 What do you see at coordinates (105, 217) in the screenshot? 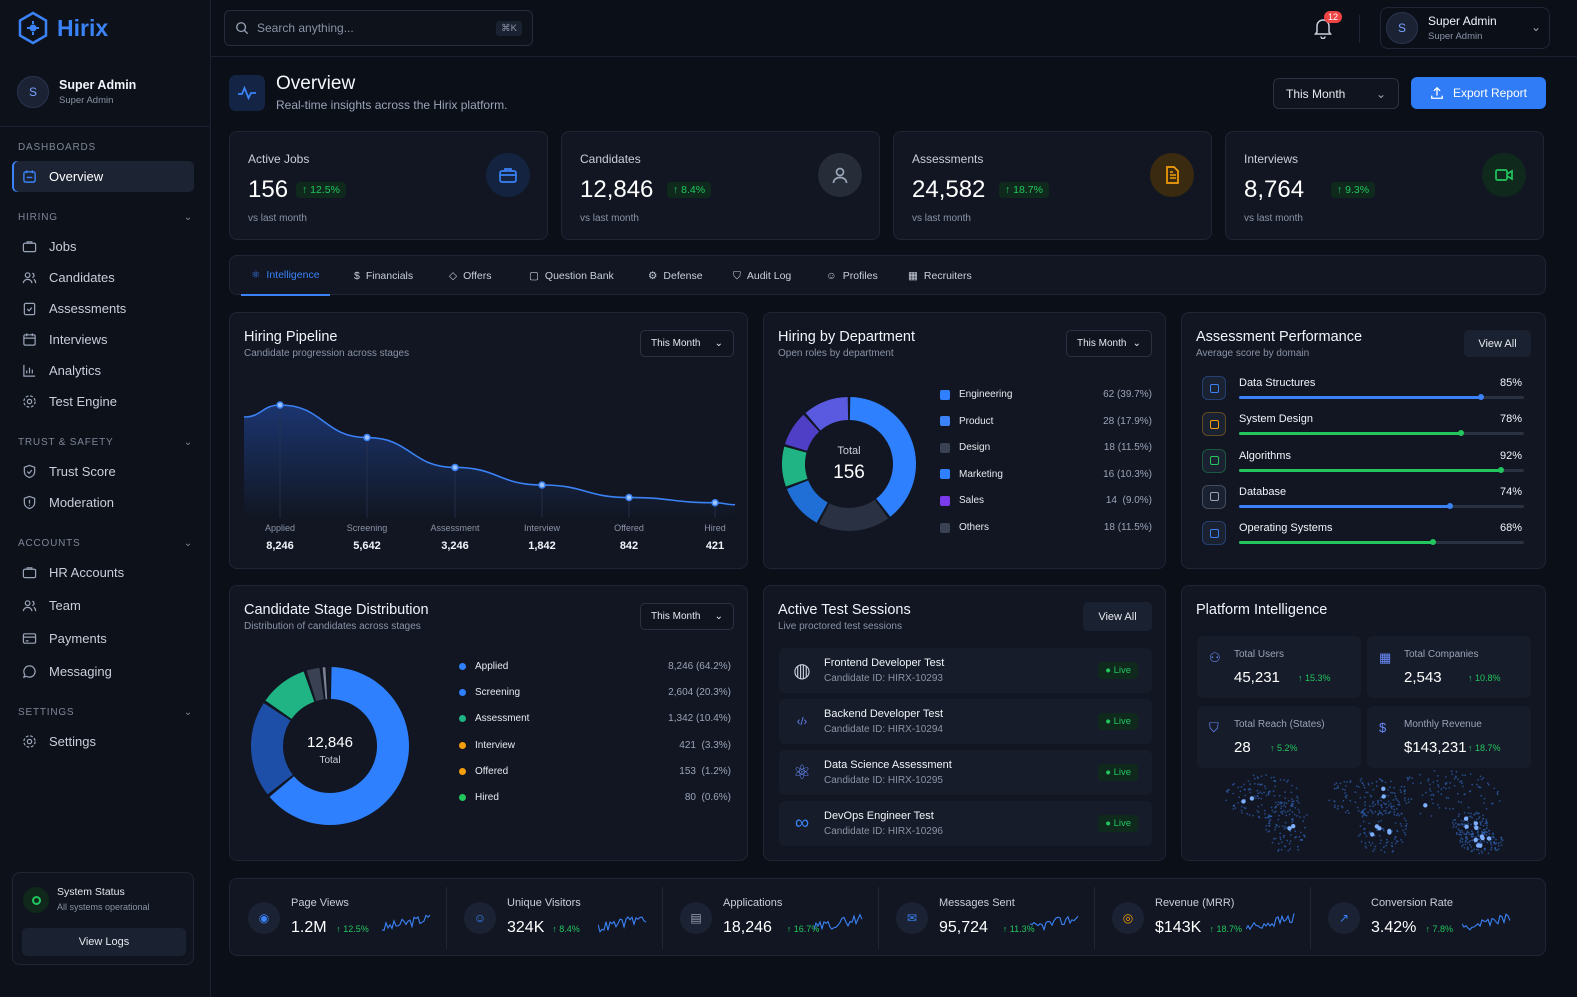
I see `section-hiring: HIRING ⌄` at bounding box center [105, 217].